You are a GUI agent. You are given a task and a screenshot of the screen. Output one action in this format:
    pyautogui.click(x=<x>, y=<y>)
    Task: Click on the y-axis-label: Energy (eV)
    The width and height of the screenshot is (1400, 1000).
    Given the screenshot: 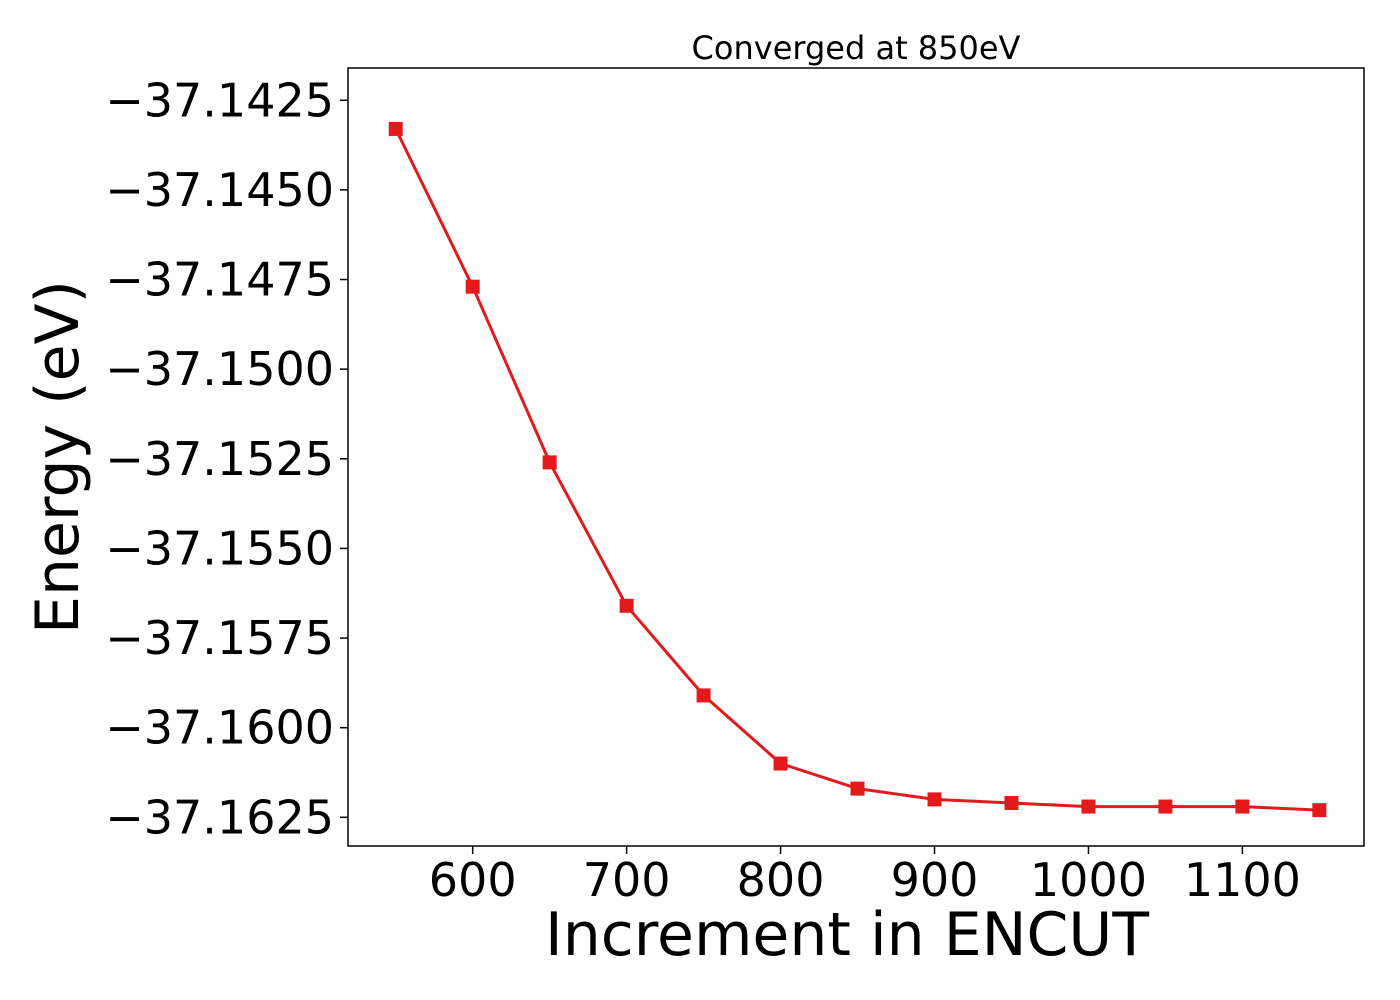 What is the action you would take?
    pyautogui.click(x=58, y=457)
    